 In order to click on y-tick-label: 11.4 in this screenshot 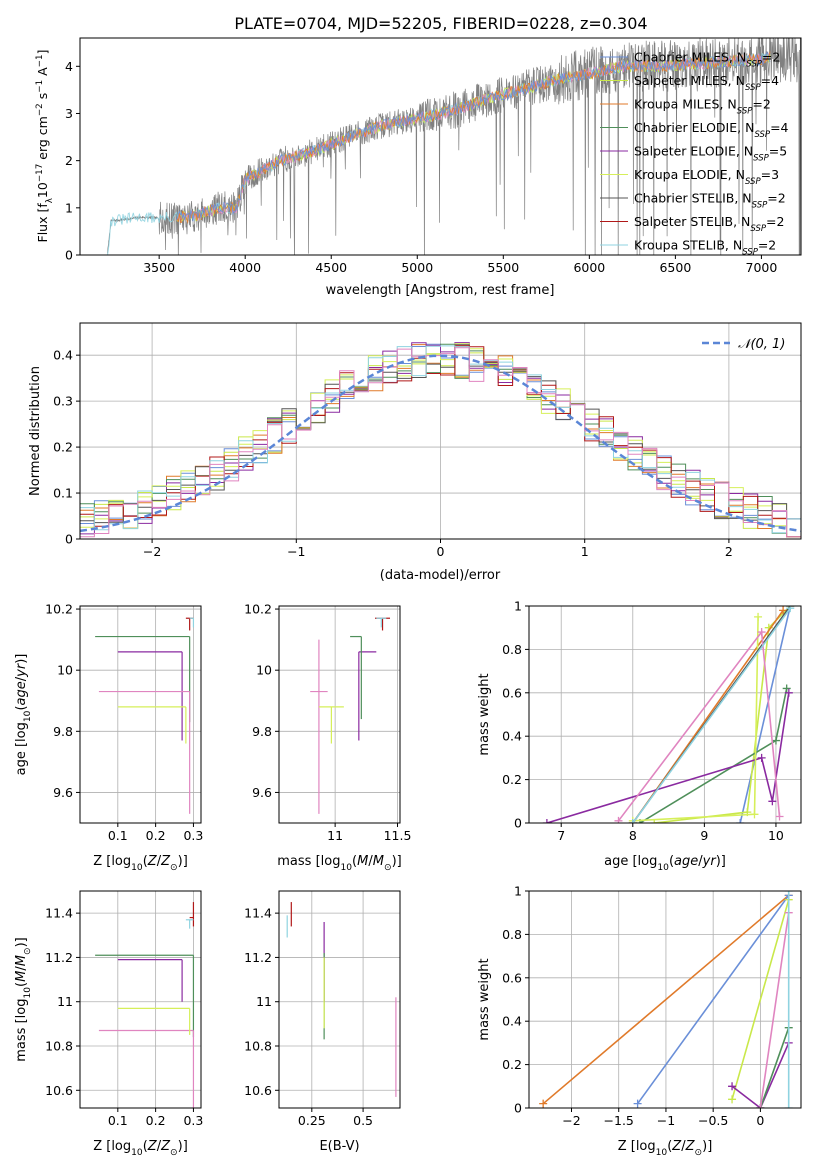, I will do `click(258, 913)`.